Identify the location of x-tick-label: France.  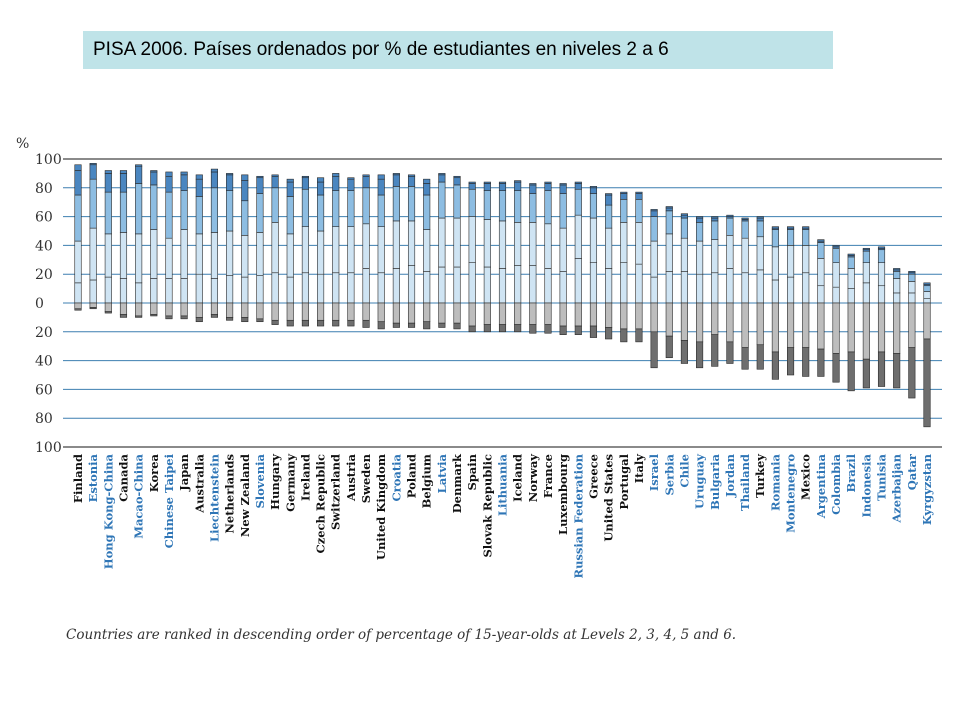
(548, 476).